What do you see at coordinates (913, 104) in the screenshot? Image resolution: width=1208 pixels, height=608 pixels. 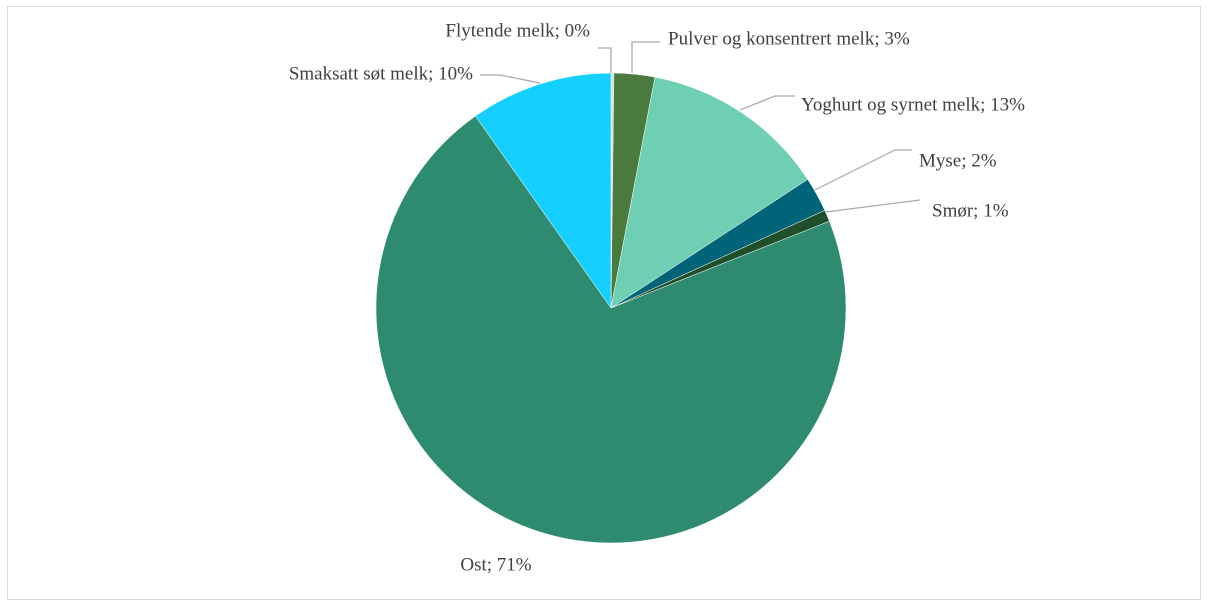 I see `data-label: Yoghurt og syrnet melk; 13%` at bounding box center [913, 104].